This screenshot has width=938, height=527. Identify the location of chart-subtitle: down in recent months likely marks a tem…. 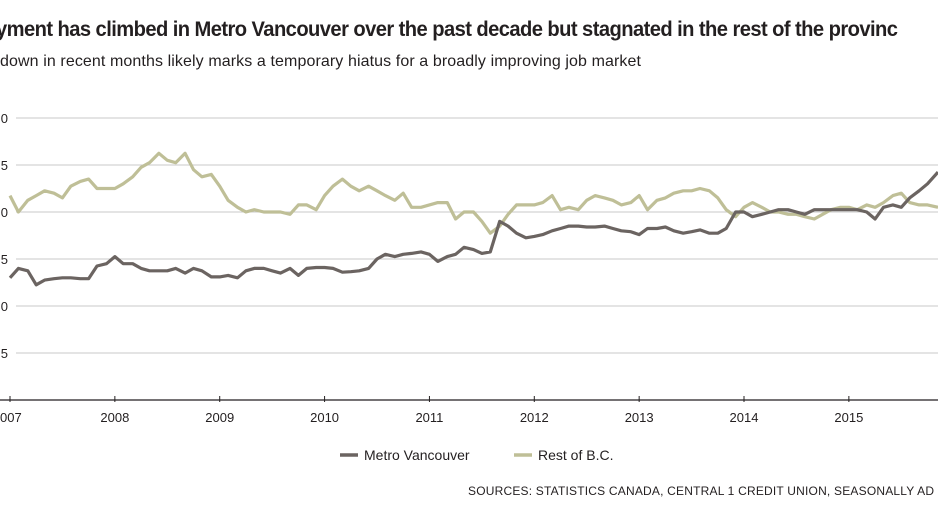
(321, 61).